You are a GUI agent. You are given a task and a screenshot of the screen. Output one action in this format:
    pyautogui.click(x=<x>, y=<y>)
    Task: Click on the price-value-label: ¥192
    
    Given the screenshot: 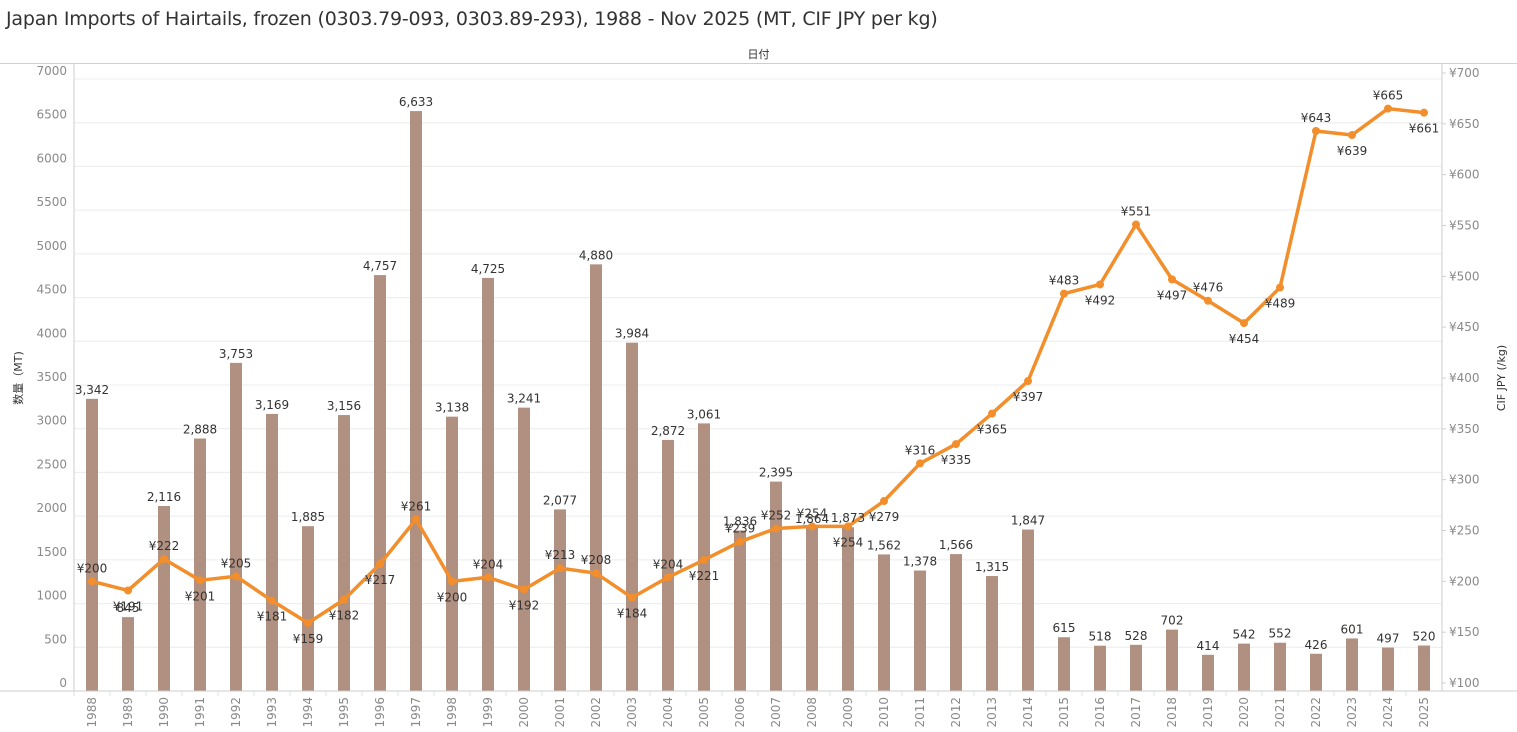 What is the action you would take?
    pyautogui.click(x=524, y=605)
    